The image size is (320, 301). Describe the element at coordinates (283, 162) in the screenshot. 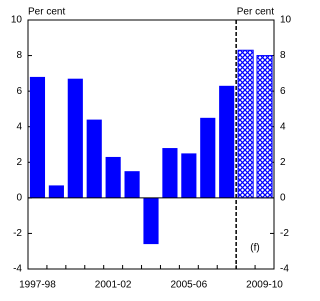

I see `y-tick-label-right: 2` at that location.